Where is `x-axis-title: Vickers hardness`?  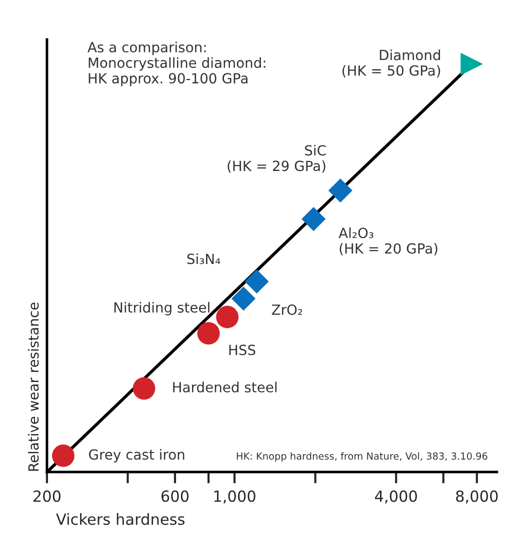 x-axis-title: Vickers hardness is located at coordinates (120, 519).